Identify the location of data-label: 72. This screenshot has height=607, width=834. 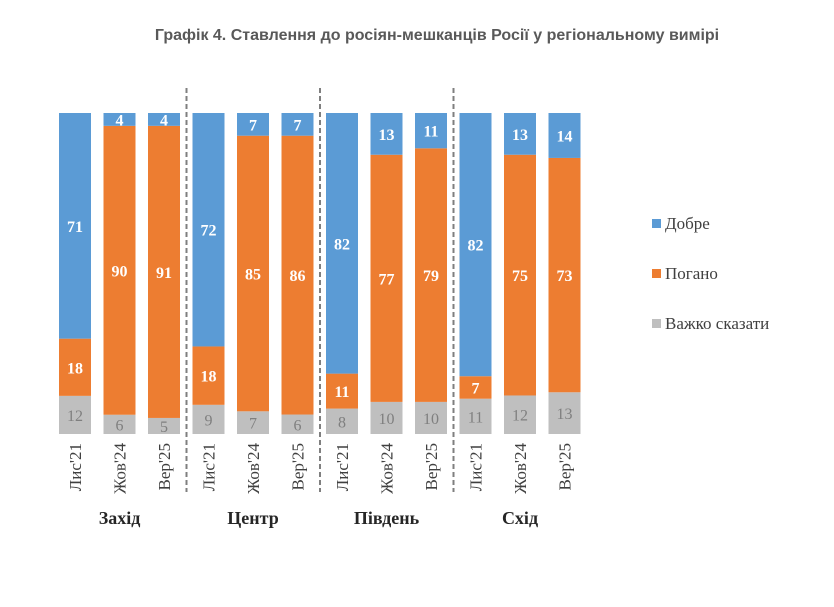
(209, 231).